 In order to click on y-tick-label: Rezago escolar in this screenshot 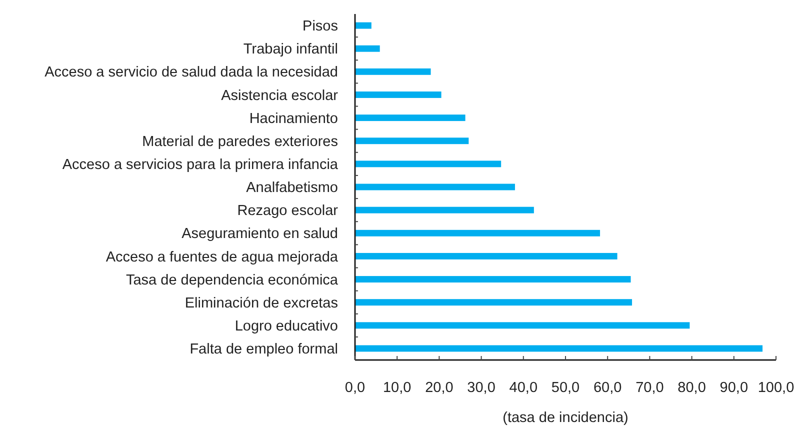, I will do `click(287, 211)`.